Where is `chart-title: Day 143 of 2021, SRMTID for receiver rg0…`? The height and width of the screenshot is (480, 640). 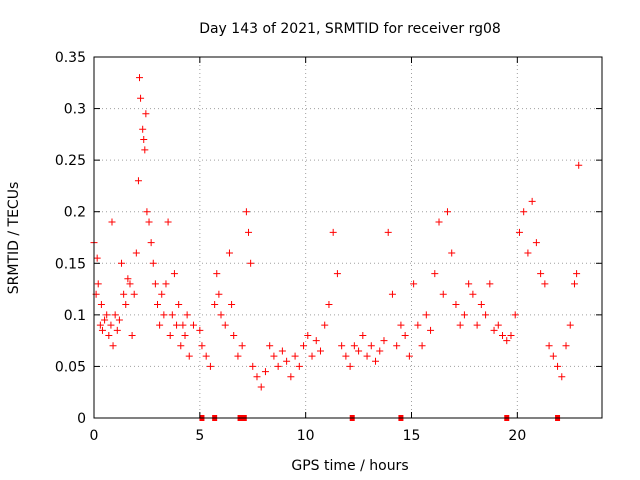
chart-title: Day 143 of 2021, SRMTID for receiver rg0… is located at coordinates (350, 29).